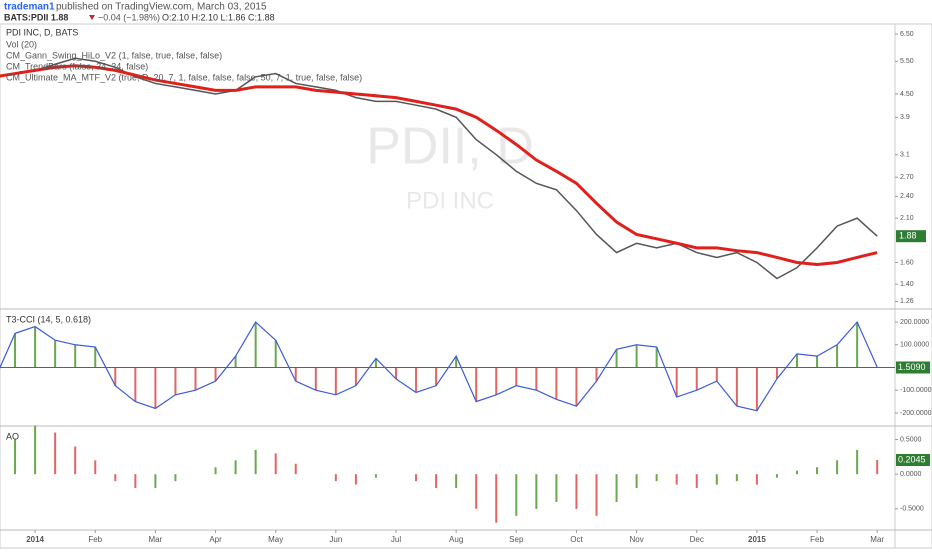  Describe the element at coordinates (911, 474) in the screenshot. I see `y-tick-label: 0.0000` at that location.